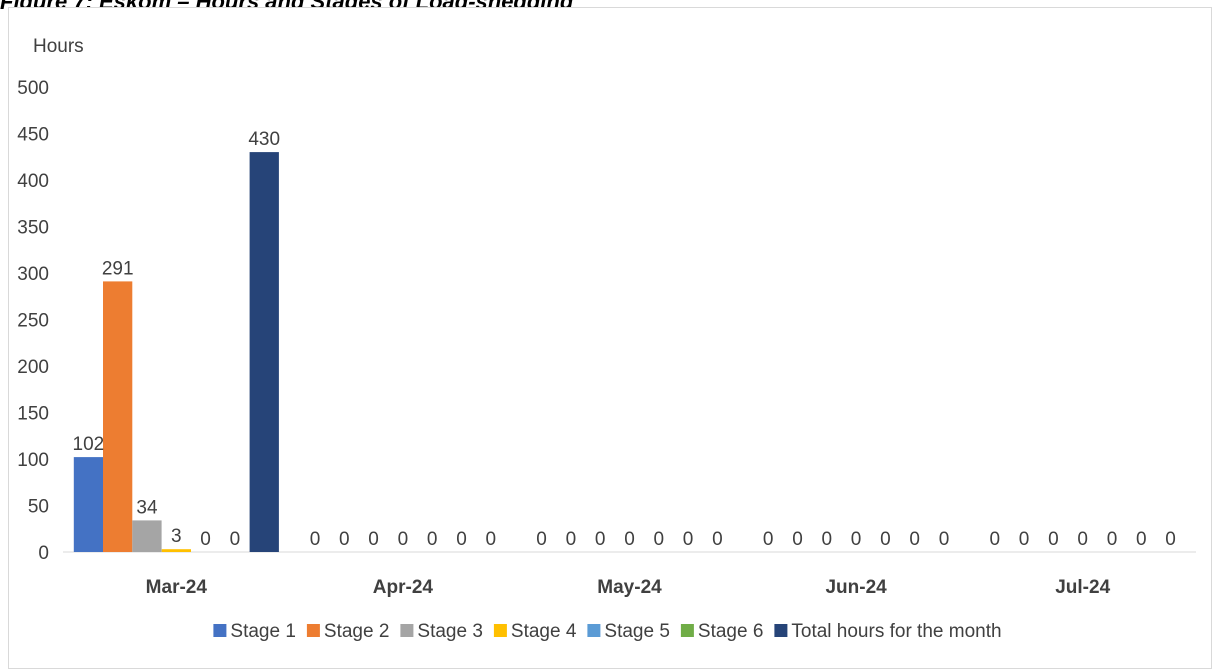 The width and height of the screenshot is (1215, 671). I want to click on data-label: 34, so click(147, 507).